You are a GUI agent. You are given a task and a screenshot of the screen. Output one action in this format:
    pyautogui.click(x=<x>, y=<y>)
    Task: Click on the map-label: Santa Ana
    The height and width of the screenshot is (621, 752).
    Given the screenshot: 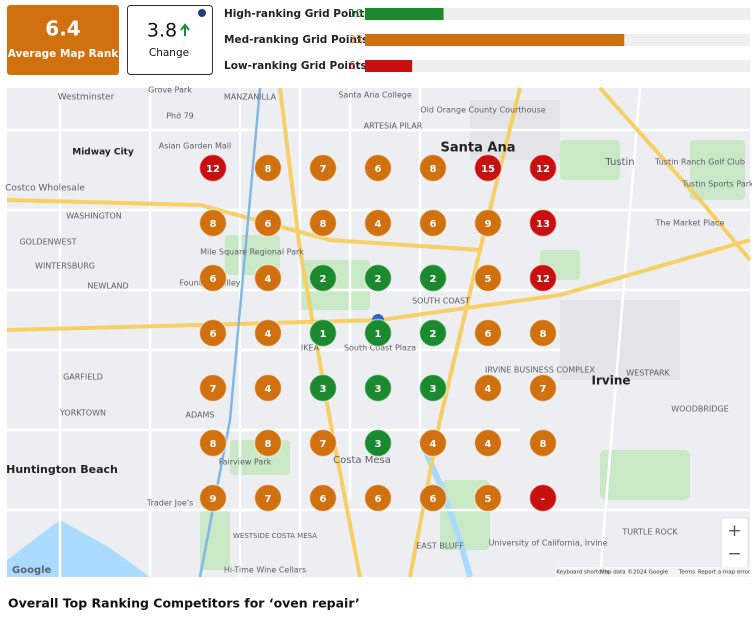 What is the action you would take?
    pyautogui.click(x=478, y=148)
    